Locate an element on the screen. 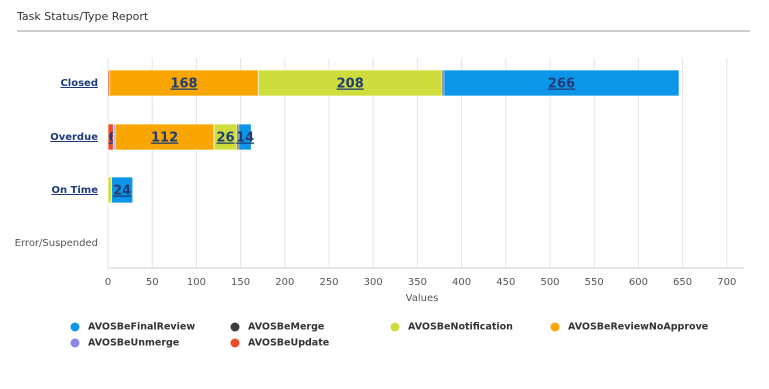 The width and height of the screenshot is (769, 389). x-tick-label: 500 is located at coordinates (549, 282).